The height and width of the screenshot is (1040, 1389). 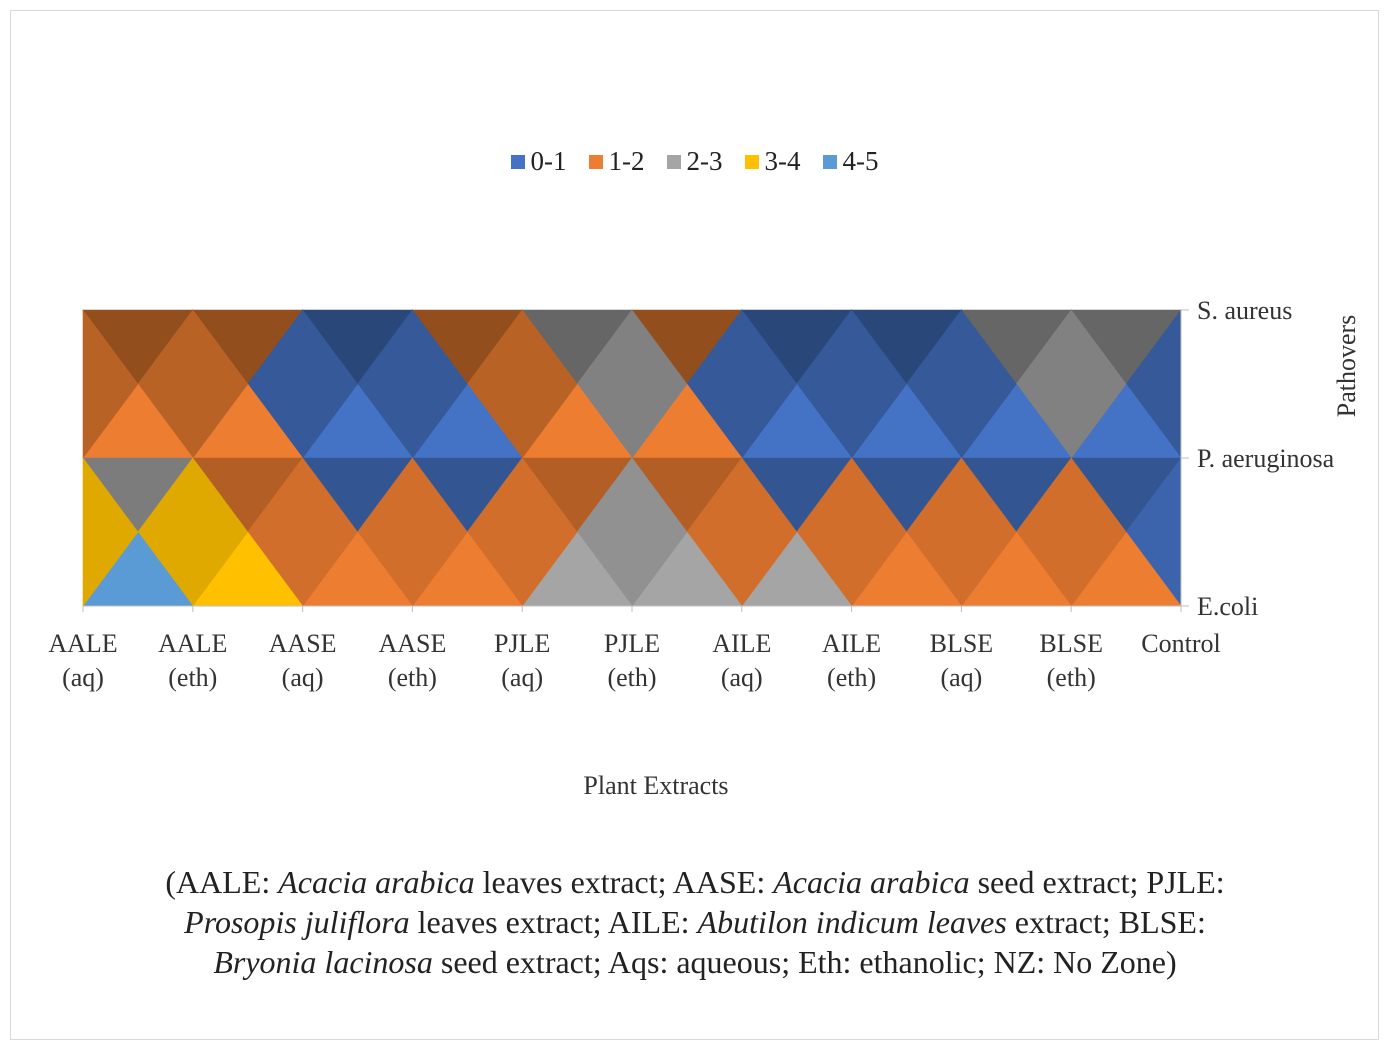 I want to click on caption-part: extract; BLSE:, so click(x=1106, y=922).